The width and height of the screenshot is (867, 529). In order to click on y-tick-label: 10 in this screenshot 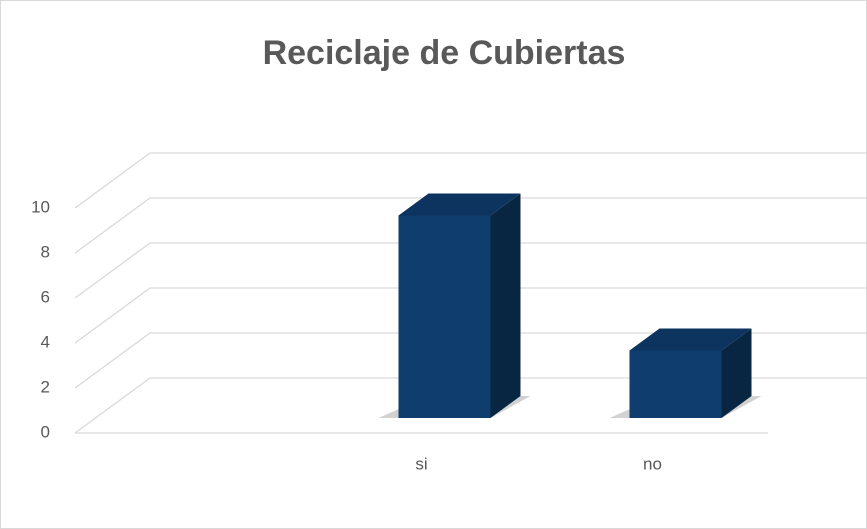, I will do `click(40, 206)`.